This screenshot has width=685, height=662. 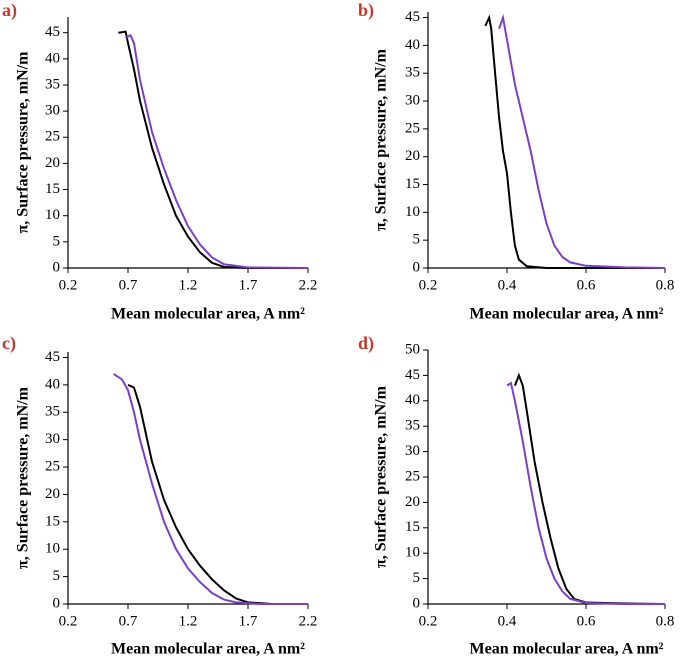 What do you see at coordinates (366, 343) in the screenshot?
I see `panel-label: d)` at bounding box center [366, 343].